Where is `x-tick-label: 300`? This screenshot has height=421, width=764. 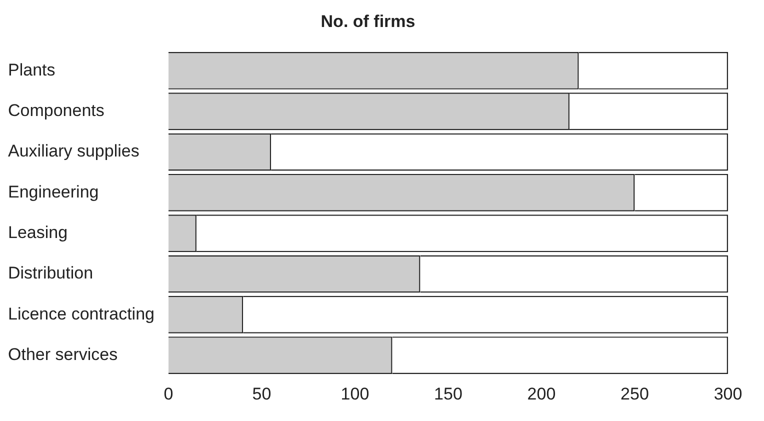
x-tick-label: 300 is located at coordinates (728, 394).